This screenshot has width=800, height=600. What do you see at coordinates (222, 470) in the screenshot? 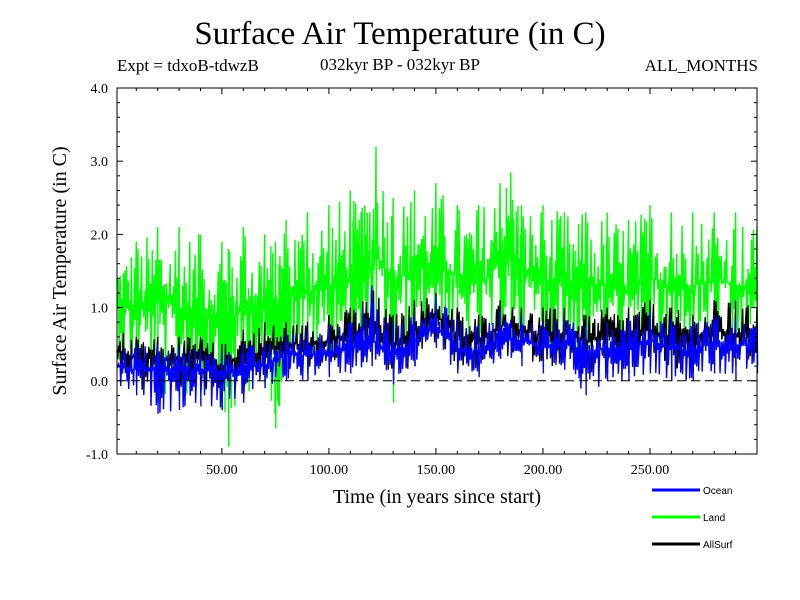
I see `x-tick-label: 50.00` at bounding box center [222, 470].